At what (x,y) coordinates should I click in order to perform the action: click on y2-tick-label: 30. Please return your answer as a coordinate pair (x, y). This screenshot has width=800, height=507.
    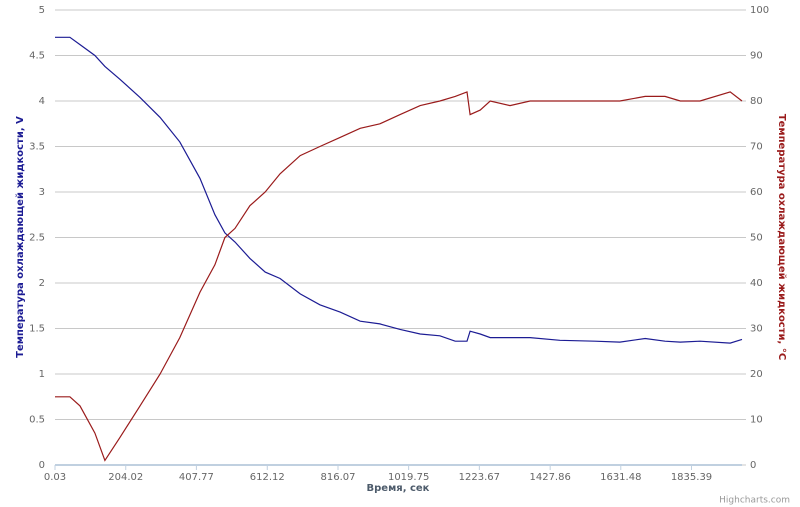
    Looking at the image, I should click on (756, 329).